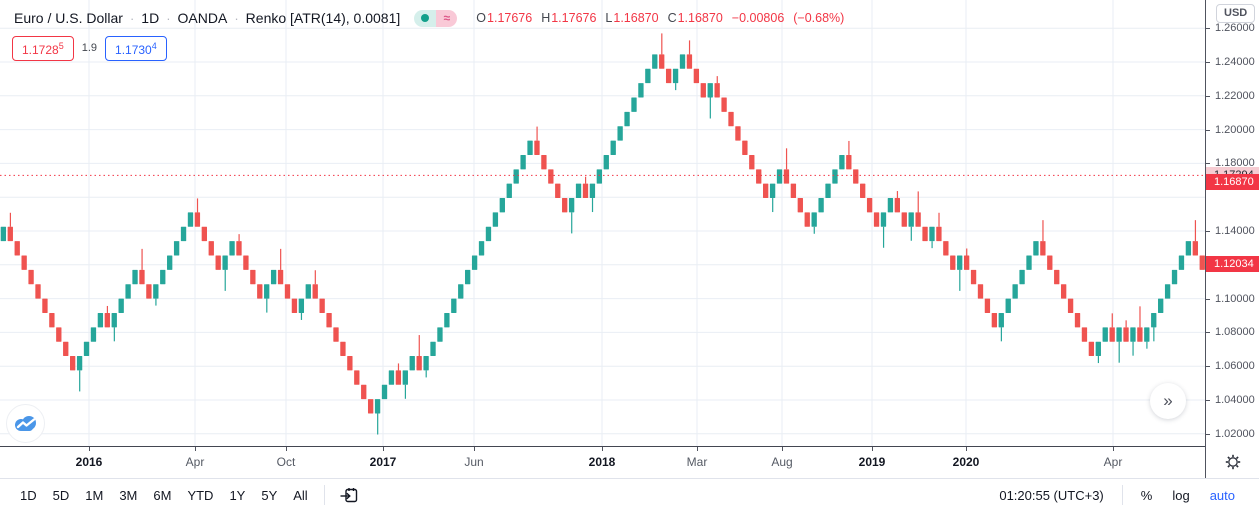 This screenshot has height=511, width=1259. I want to click on show-toolbar-button: », so click(1168, 401).